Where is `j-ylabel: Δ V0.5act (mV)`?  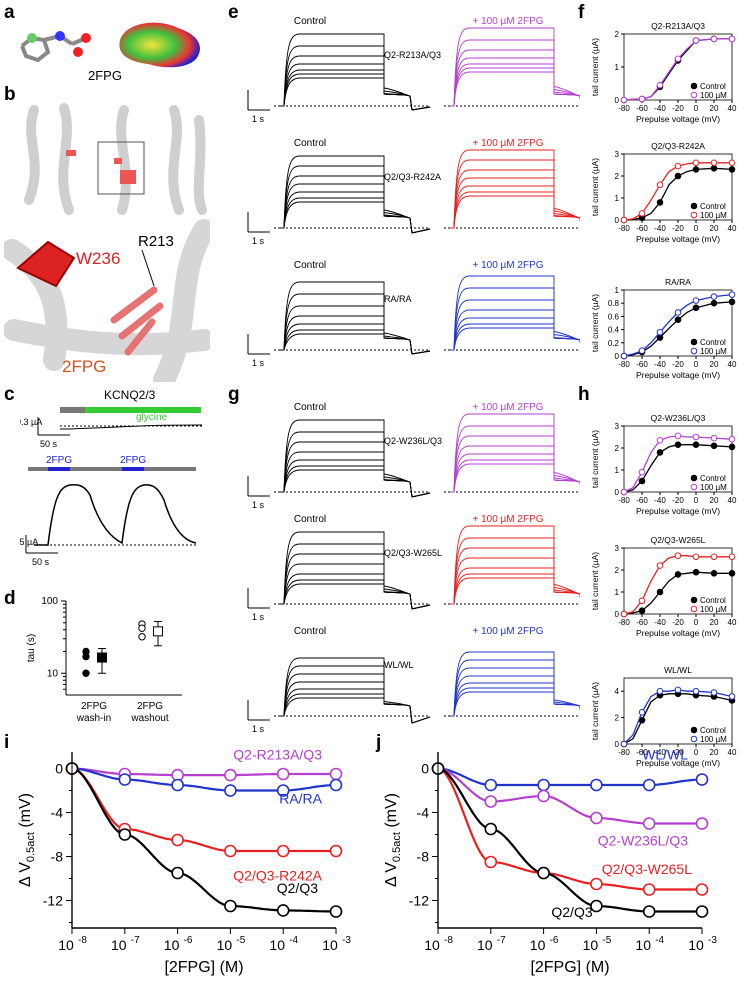
j-ylabel: Δ V0.5act (mV) is located at coordinates (393, 840).